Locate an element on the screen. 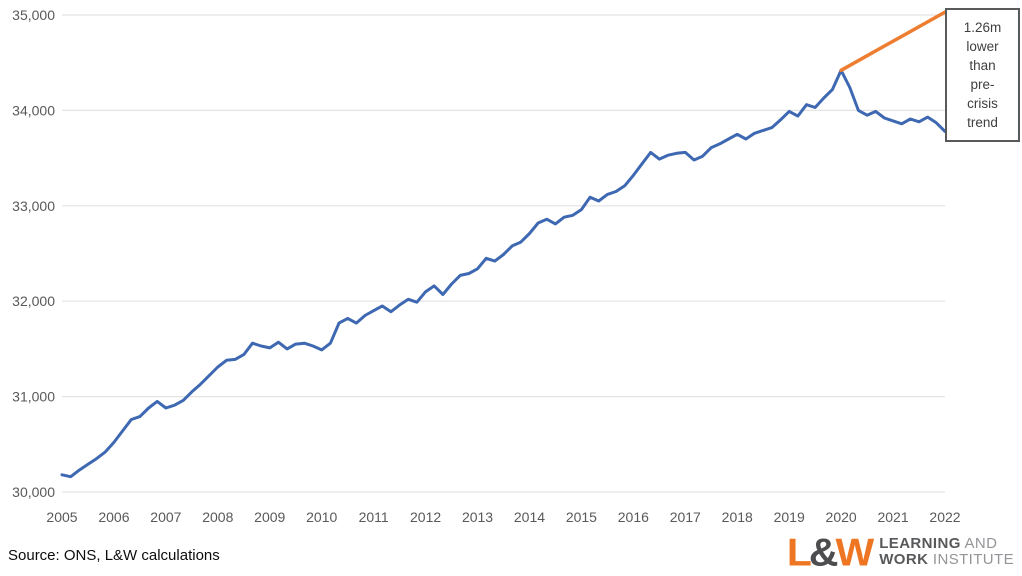 This screenshot has height=576, width=1022. logo-word-institute: INSTITUTE is located at coordinates (971, 559).